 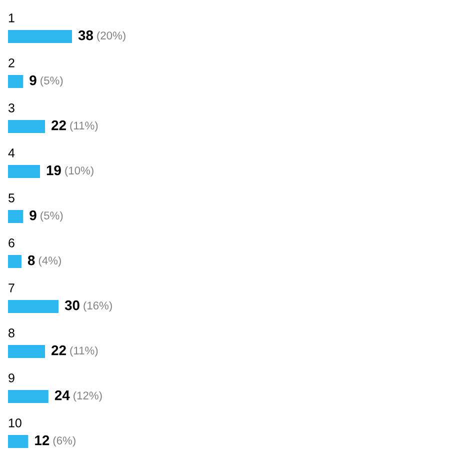 I want to click on y-tick-label: 2, so click(x=11, y=63).